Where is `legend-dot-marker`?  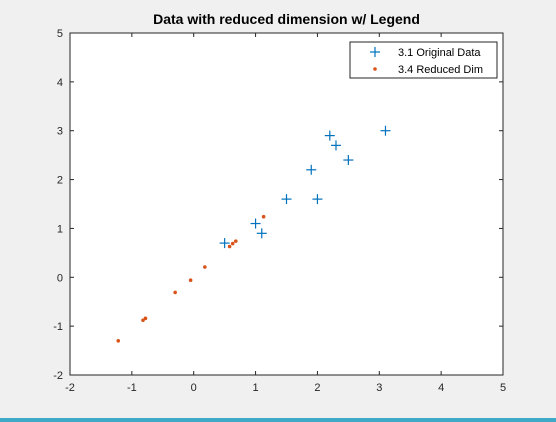 legend-dot-marker is located at coordinates (375, 69).